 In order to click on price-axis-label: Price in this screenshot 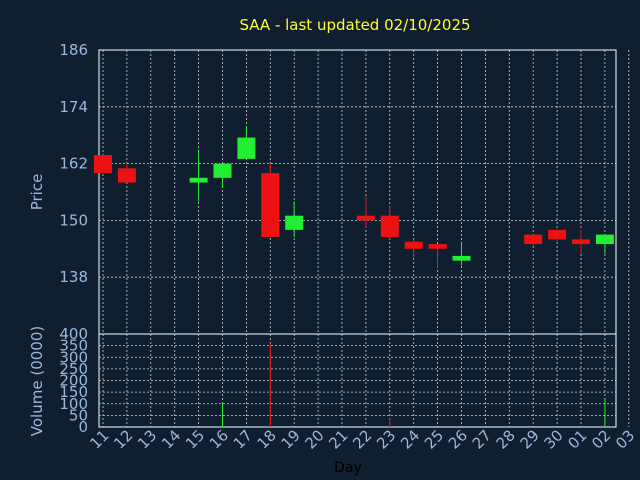, I will do `click(37, 192)`.